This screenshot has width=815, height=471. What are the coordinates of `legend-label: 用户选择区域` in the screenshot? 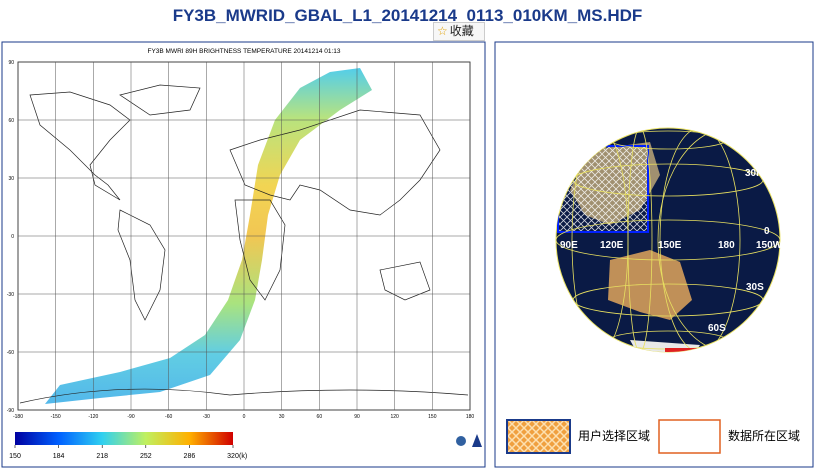 It's located at (614, 435).